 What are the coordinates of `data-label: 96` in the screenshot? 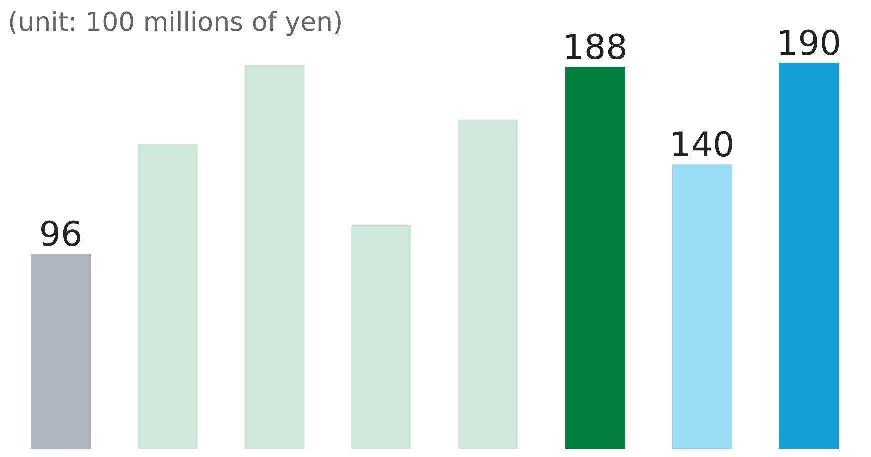 It's located at (61, 234).